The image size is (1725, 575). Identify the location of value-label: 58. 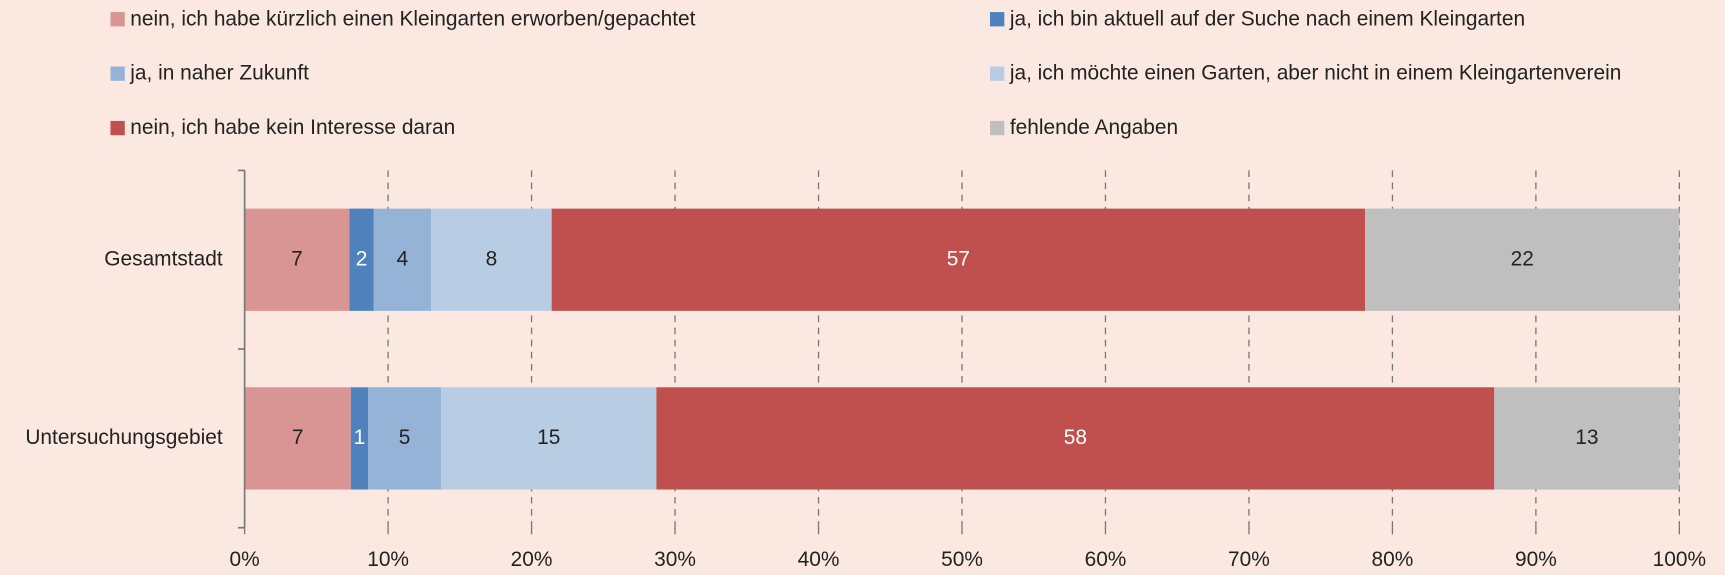
(1075, 437).